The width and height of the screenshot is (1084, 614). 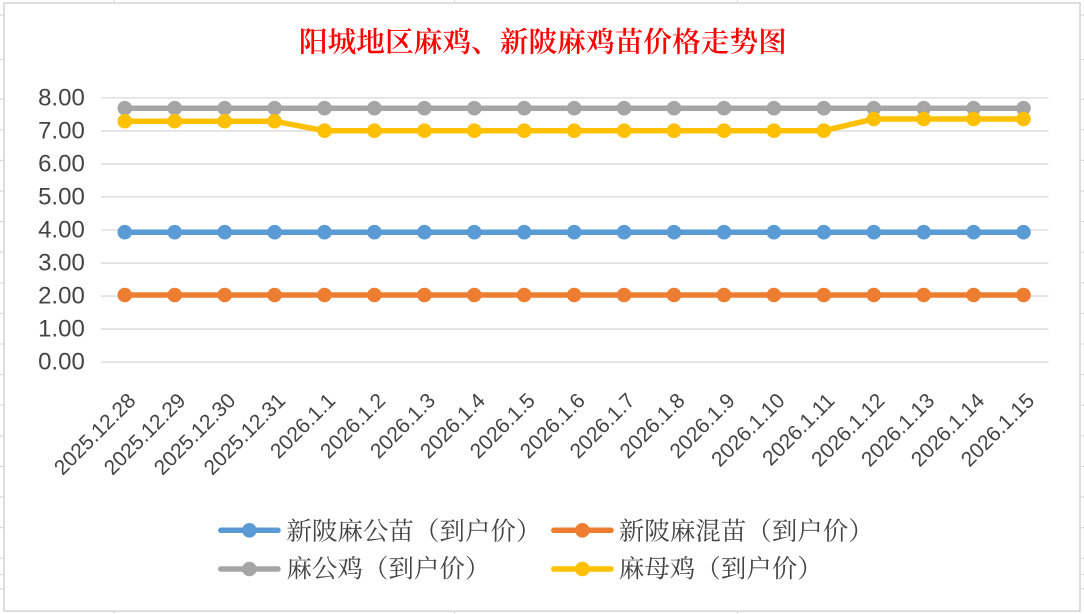 I want to click on svg-text: 1.00, so click(x=61, y=329).